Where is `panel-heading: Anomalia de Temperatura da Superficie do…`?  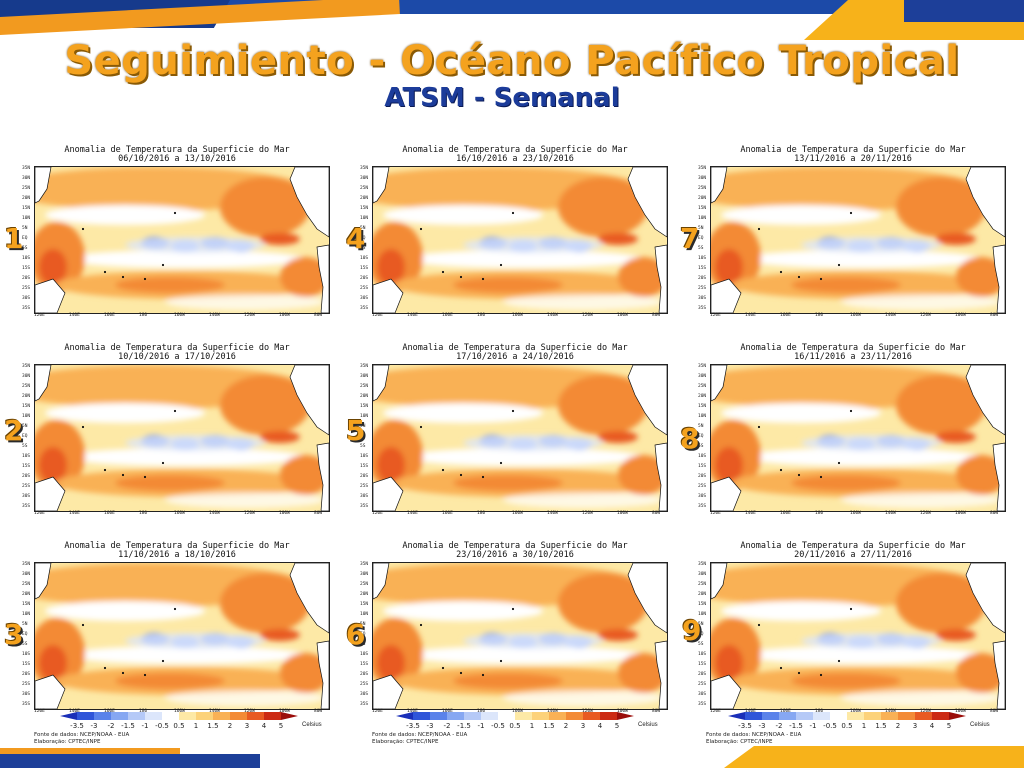
panel-heading: Anomalia de Temperatura da Superficie do… is located at coordinates (515, 154).